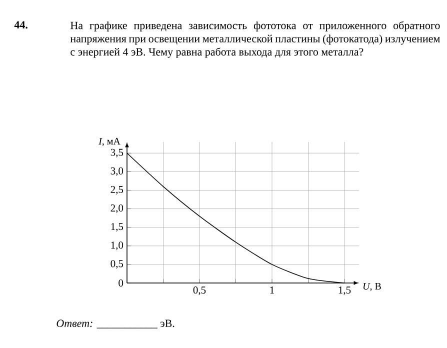  What do you see at coordinates (255, 39) in the screenshot?
I see `chart-title: На графике приведена зависимость фототока от приложенного обратного напряжения при освещении металлической пластины (фотокатода) излучением с энергией 4 эВ. Чему равна работа выхода для этого металла?` at bounding box center [255, 39].